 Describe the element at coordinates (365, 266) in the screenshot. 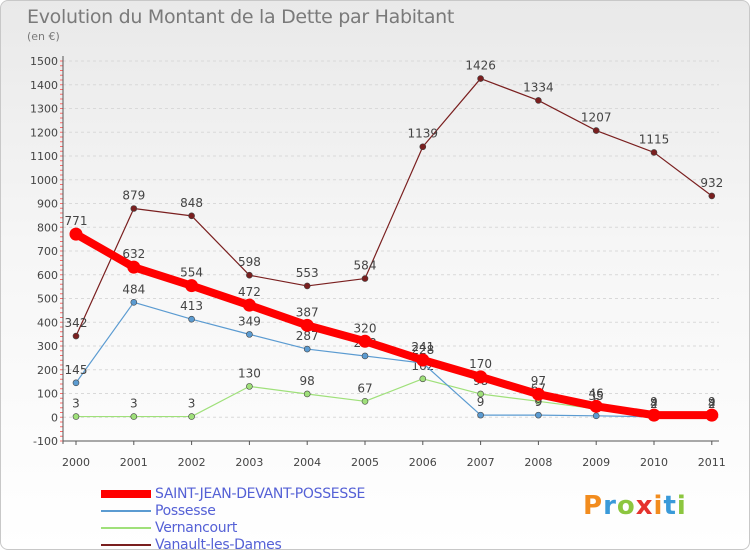

I see `data-label-vanault-les-dames: 584` at that location.